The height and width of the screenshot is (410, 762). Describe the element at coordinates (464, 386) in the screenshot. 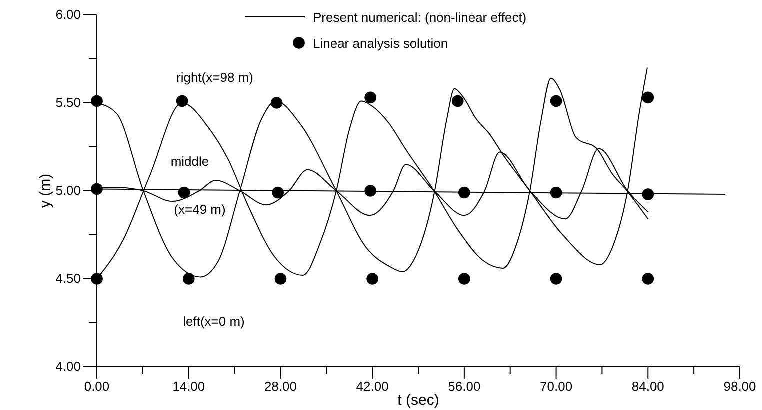

I see `x-tick-label: 56.00` at that location.